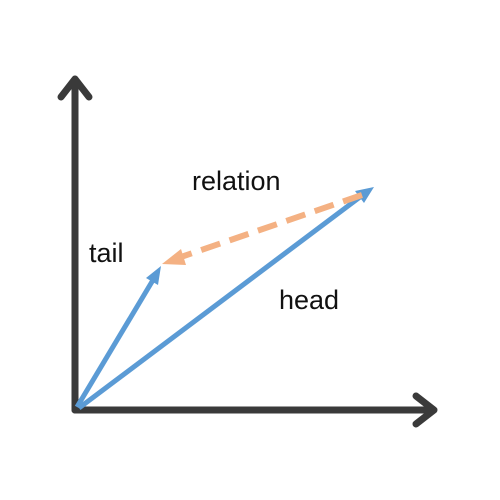 This screenshot has height=500, width=500. What do you see at coordinates (117, 337) in the screenshot?
I see `tail-vector` at bounding box center [117, 337].